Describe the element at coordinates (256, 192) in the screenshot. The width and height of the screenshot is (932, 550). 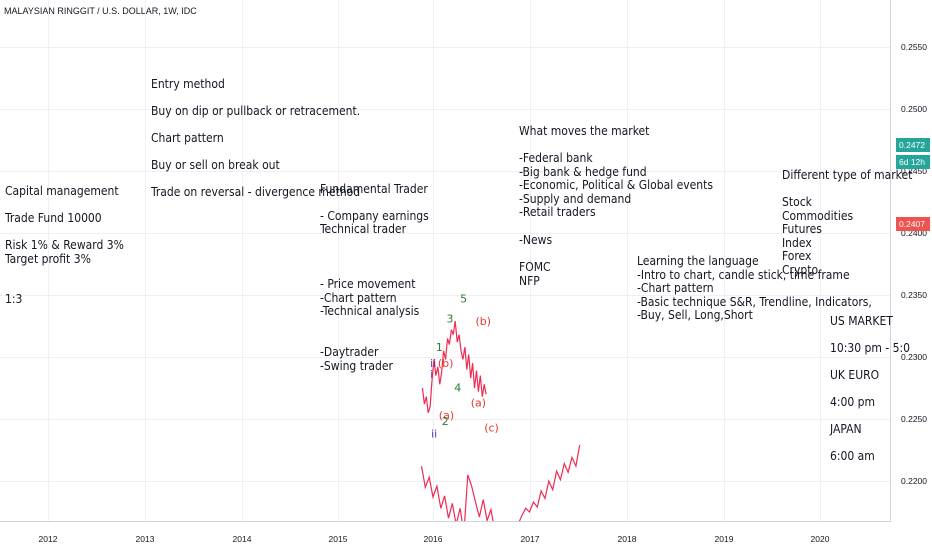
I see `note-reversal: Trade on reversal - divergence method` at that location.